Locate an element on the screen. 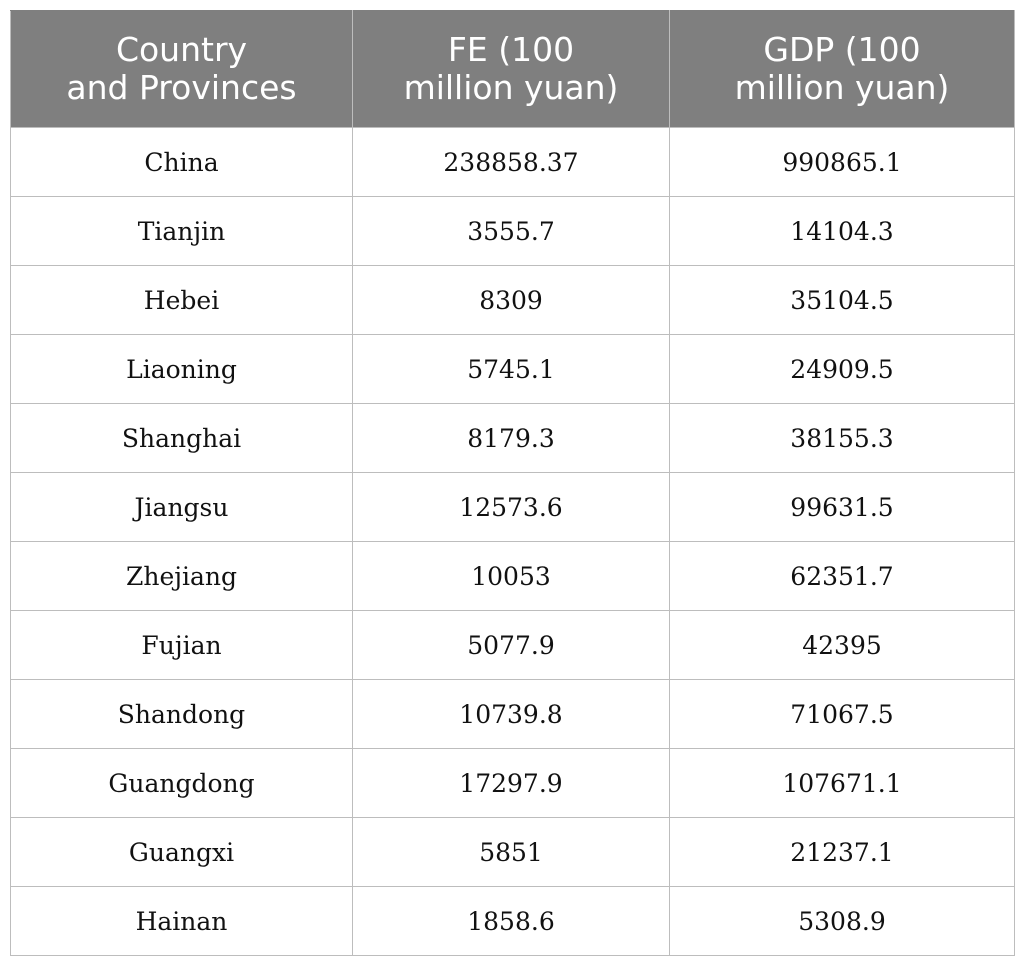 The width and height of the screenshot is (1026, 968). cell-fe: 8179.3 is located at coordinates (511, 438).